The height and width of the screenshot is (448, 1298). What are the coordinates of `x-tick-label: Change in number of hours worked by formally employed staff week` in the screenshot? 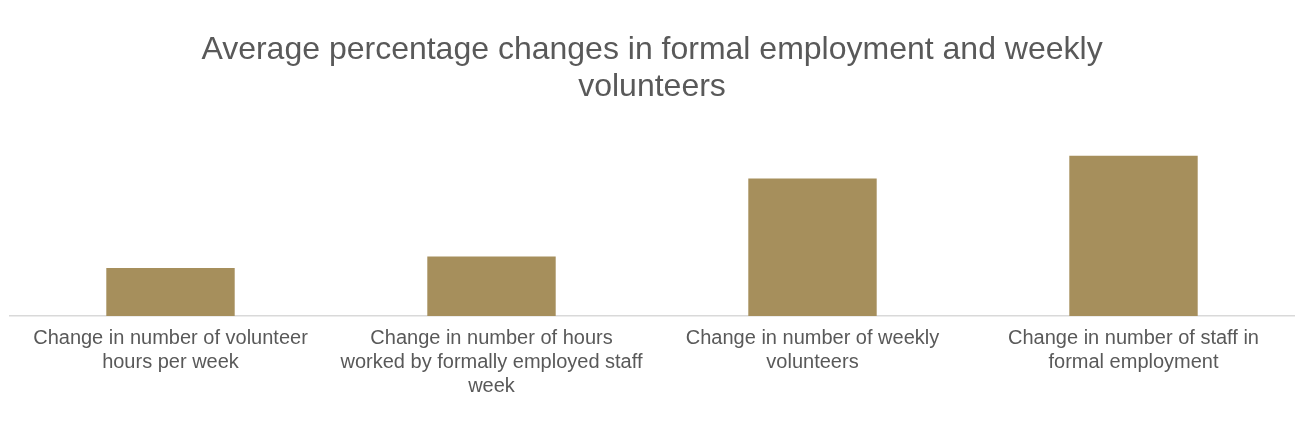 It's located at (491, 360).